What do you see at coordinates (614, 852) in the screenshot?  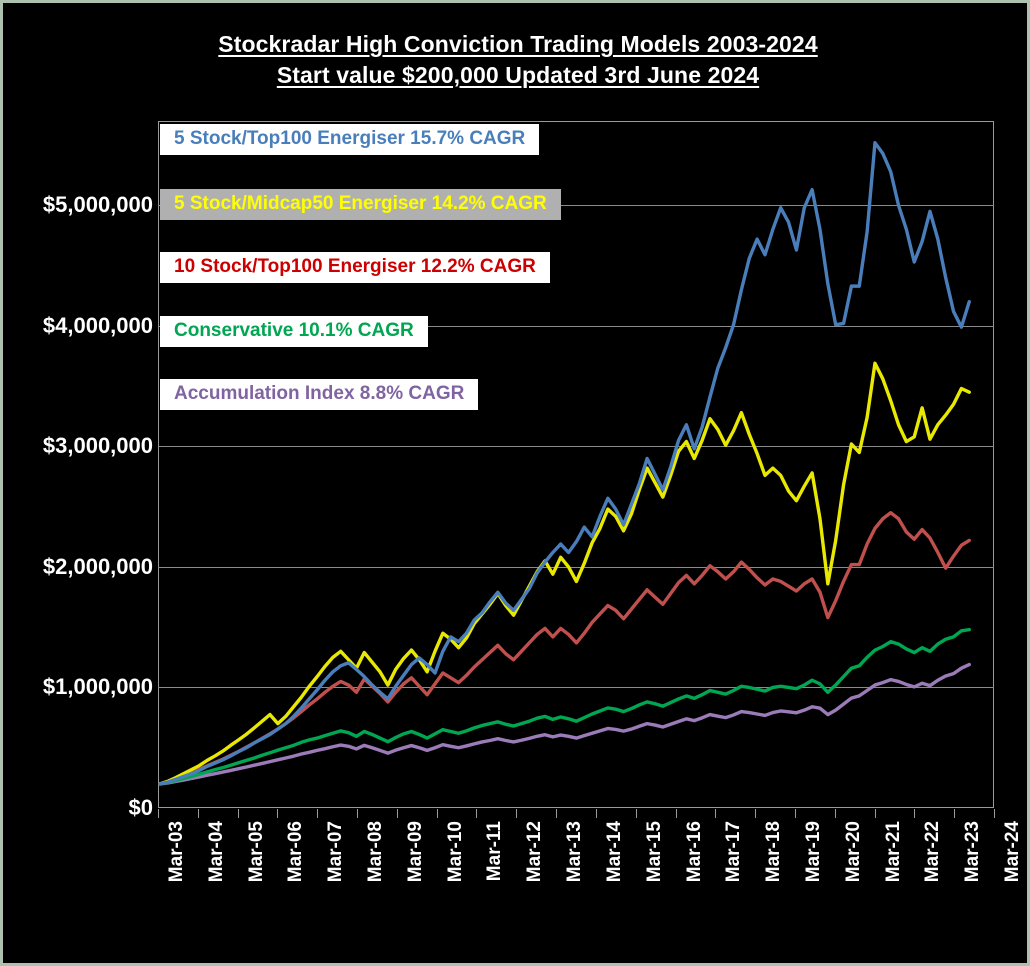 I see `x-axis-tick-label: Mar-14` at bounding box center [614, 852].